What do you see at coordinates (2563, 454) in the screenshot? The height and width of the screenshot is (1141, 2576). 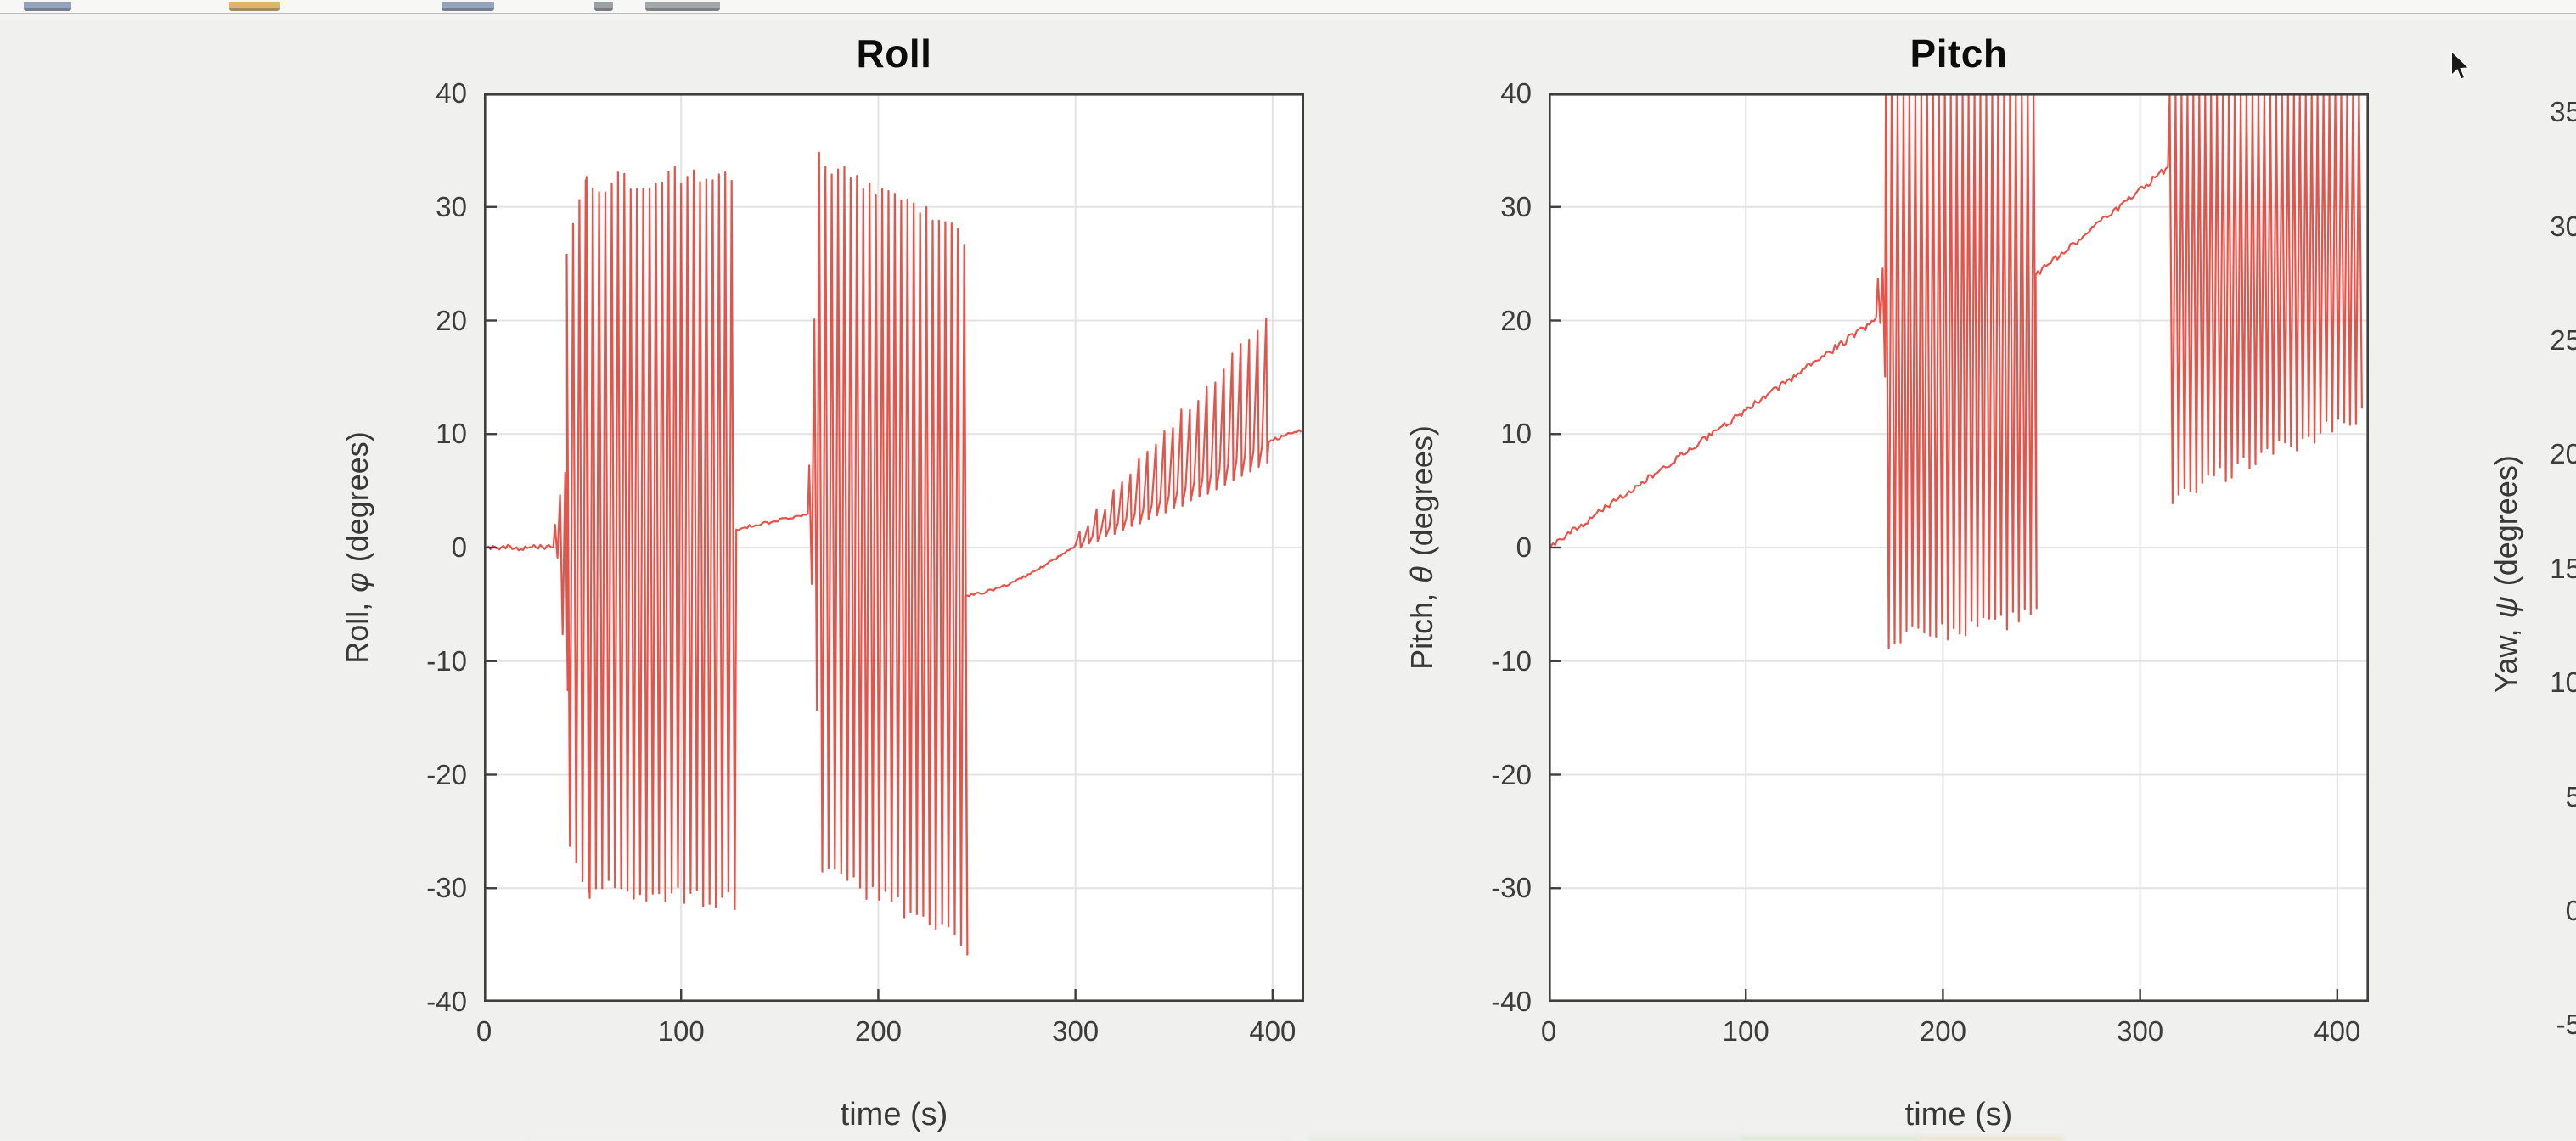 I see `yaw-y-tick-label: 20` at bounding box center [2563, 454].